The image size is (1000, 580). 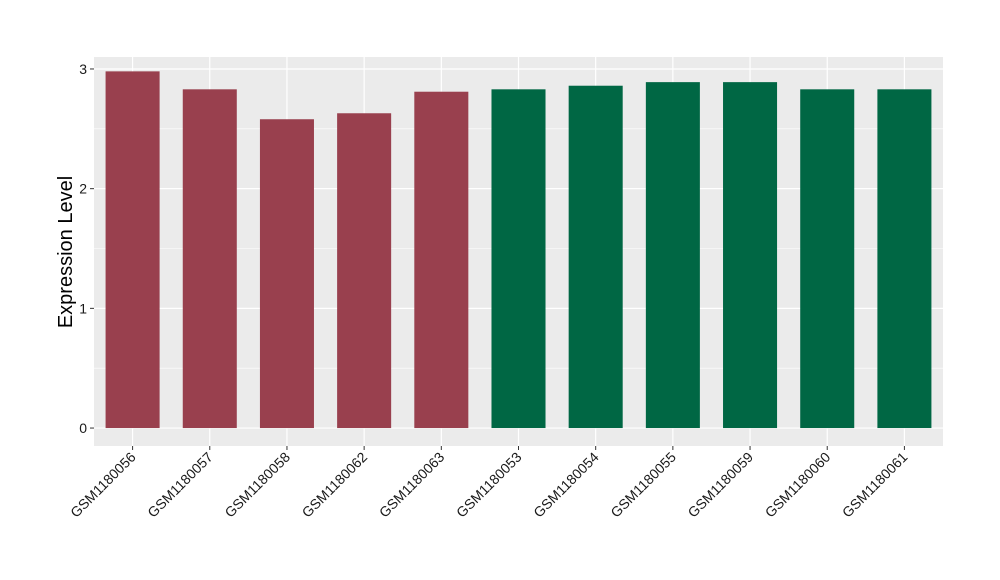 I want to click on x-tick-label: GSM1180063, so click(x=412, y=485).